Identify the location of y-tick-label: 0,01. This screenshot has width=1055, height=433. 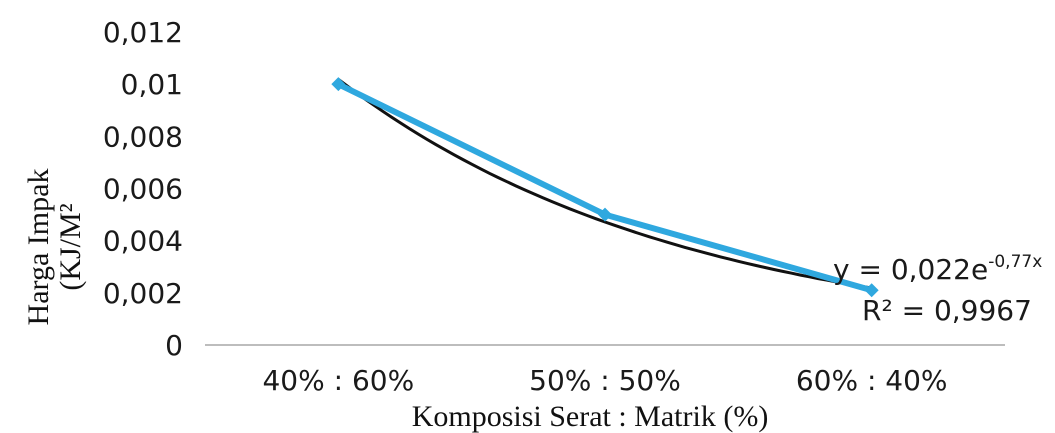
(152, 84).